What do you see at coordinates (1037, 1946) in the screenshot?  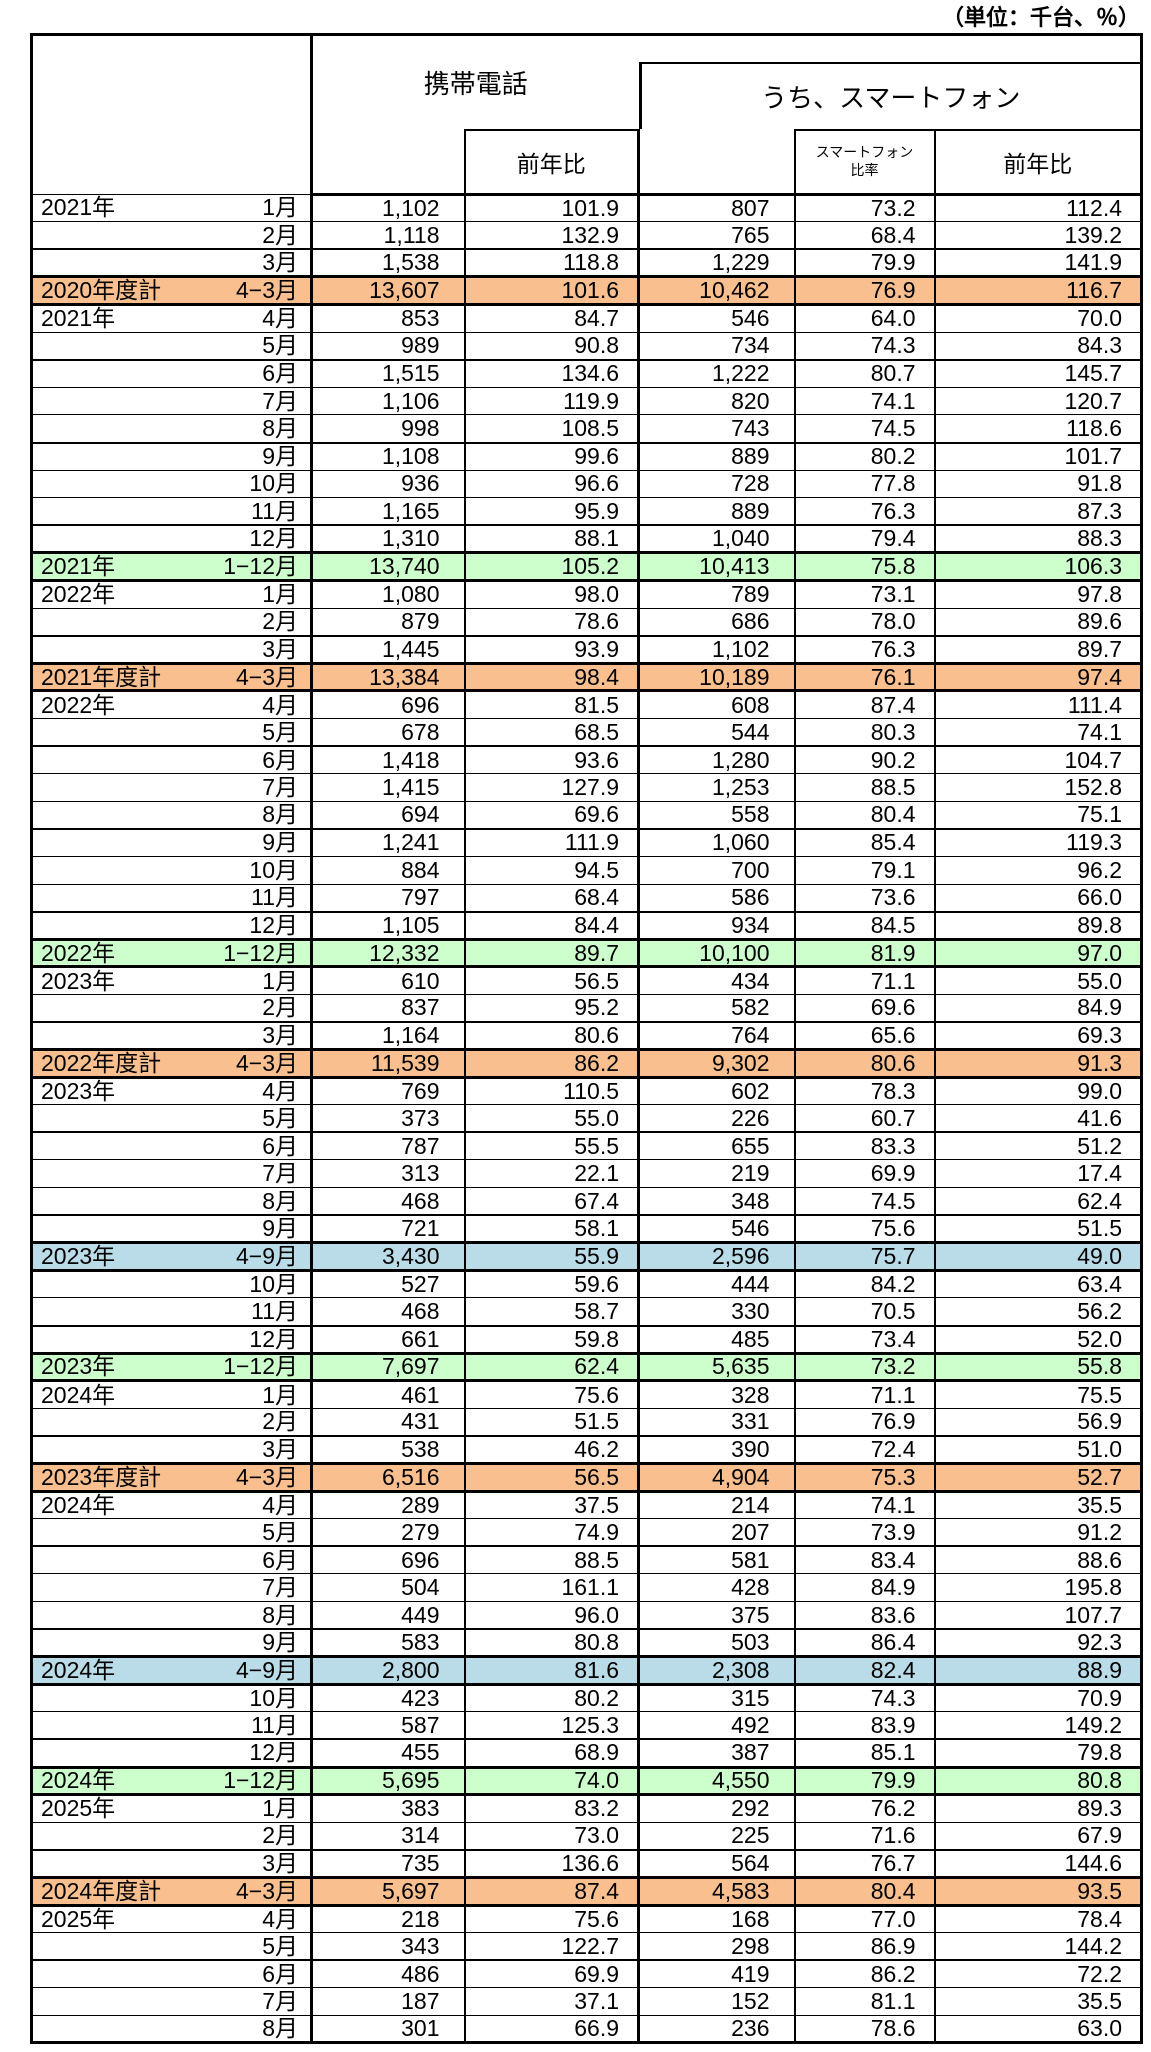 I see `cell-smartphone-yoy: 144.2` at bounding box center [1037, 1946].